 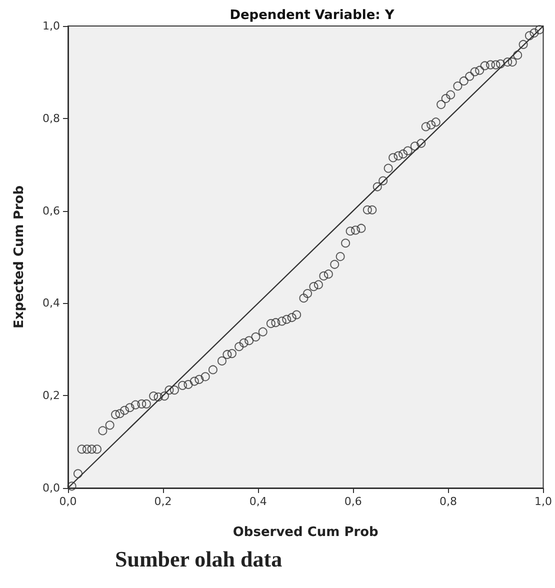 What do you see at coordinates (51, 118) in the screenshot?
I see `y-tick-label: 0,8` at bounding box center [51, 118].